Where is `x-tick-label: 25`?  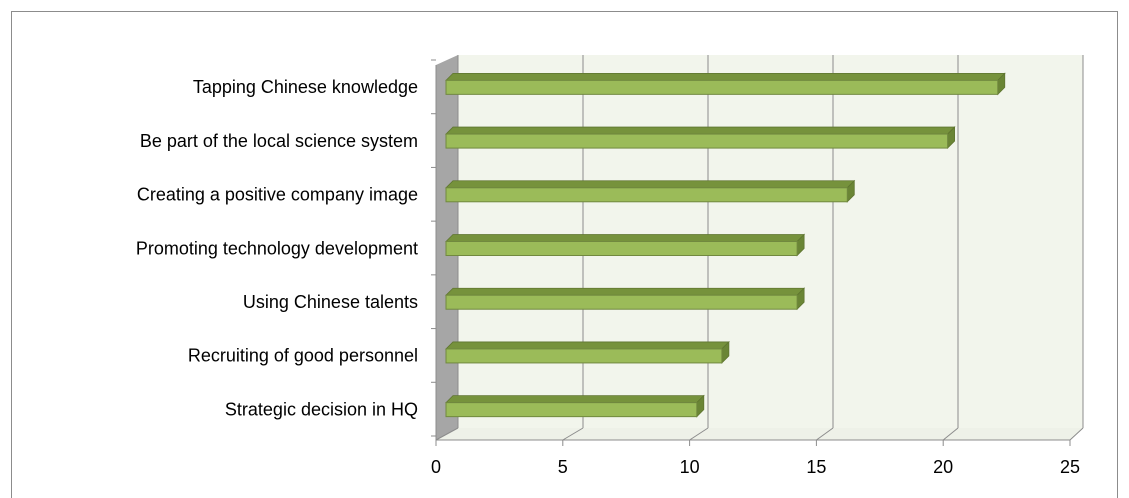 x-tick-label: 25 is located at coordinates (1070, 467).